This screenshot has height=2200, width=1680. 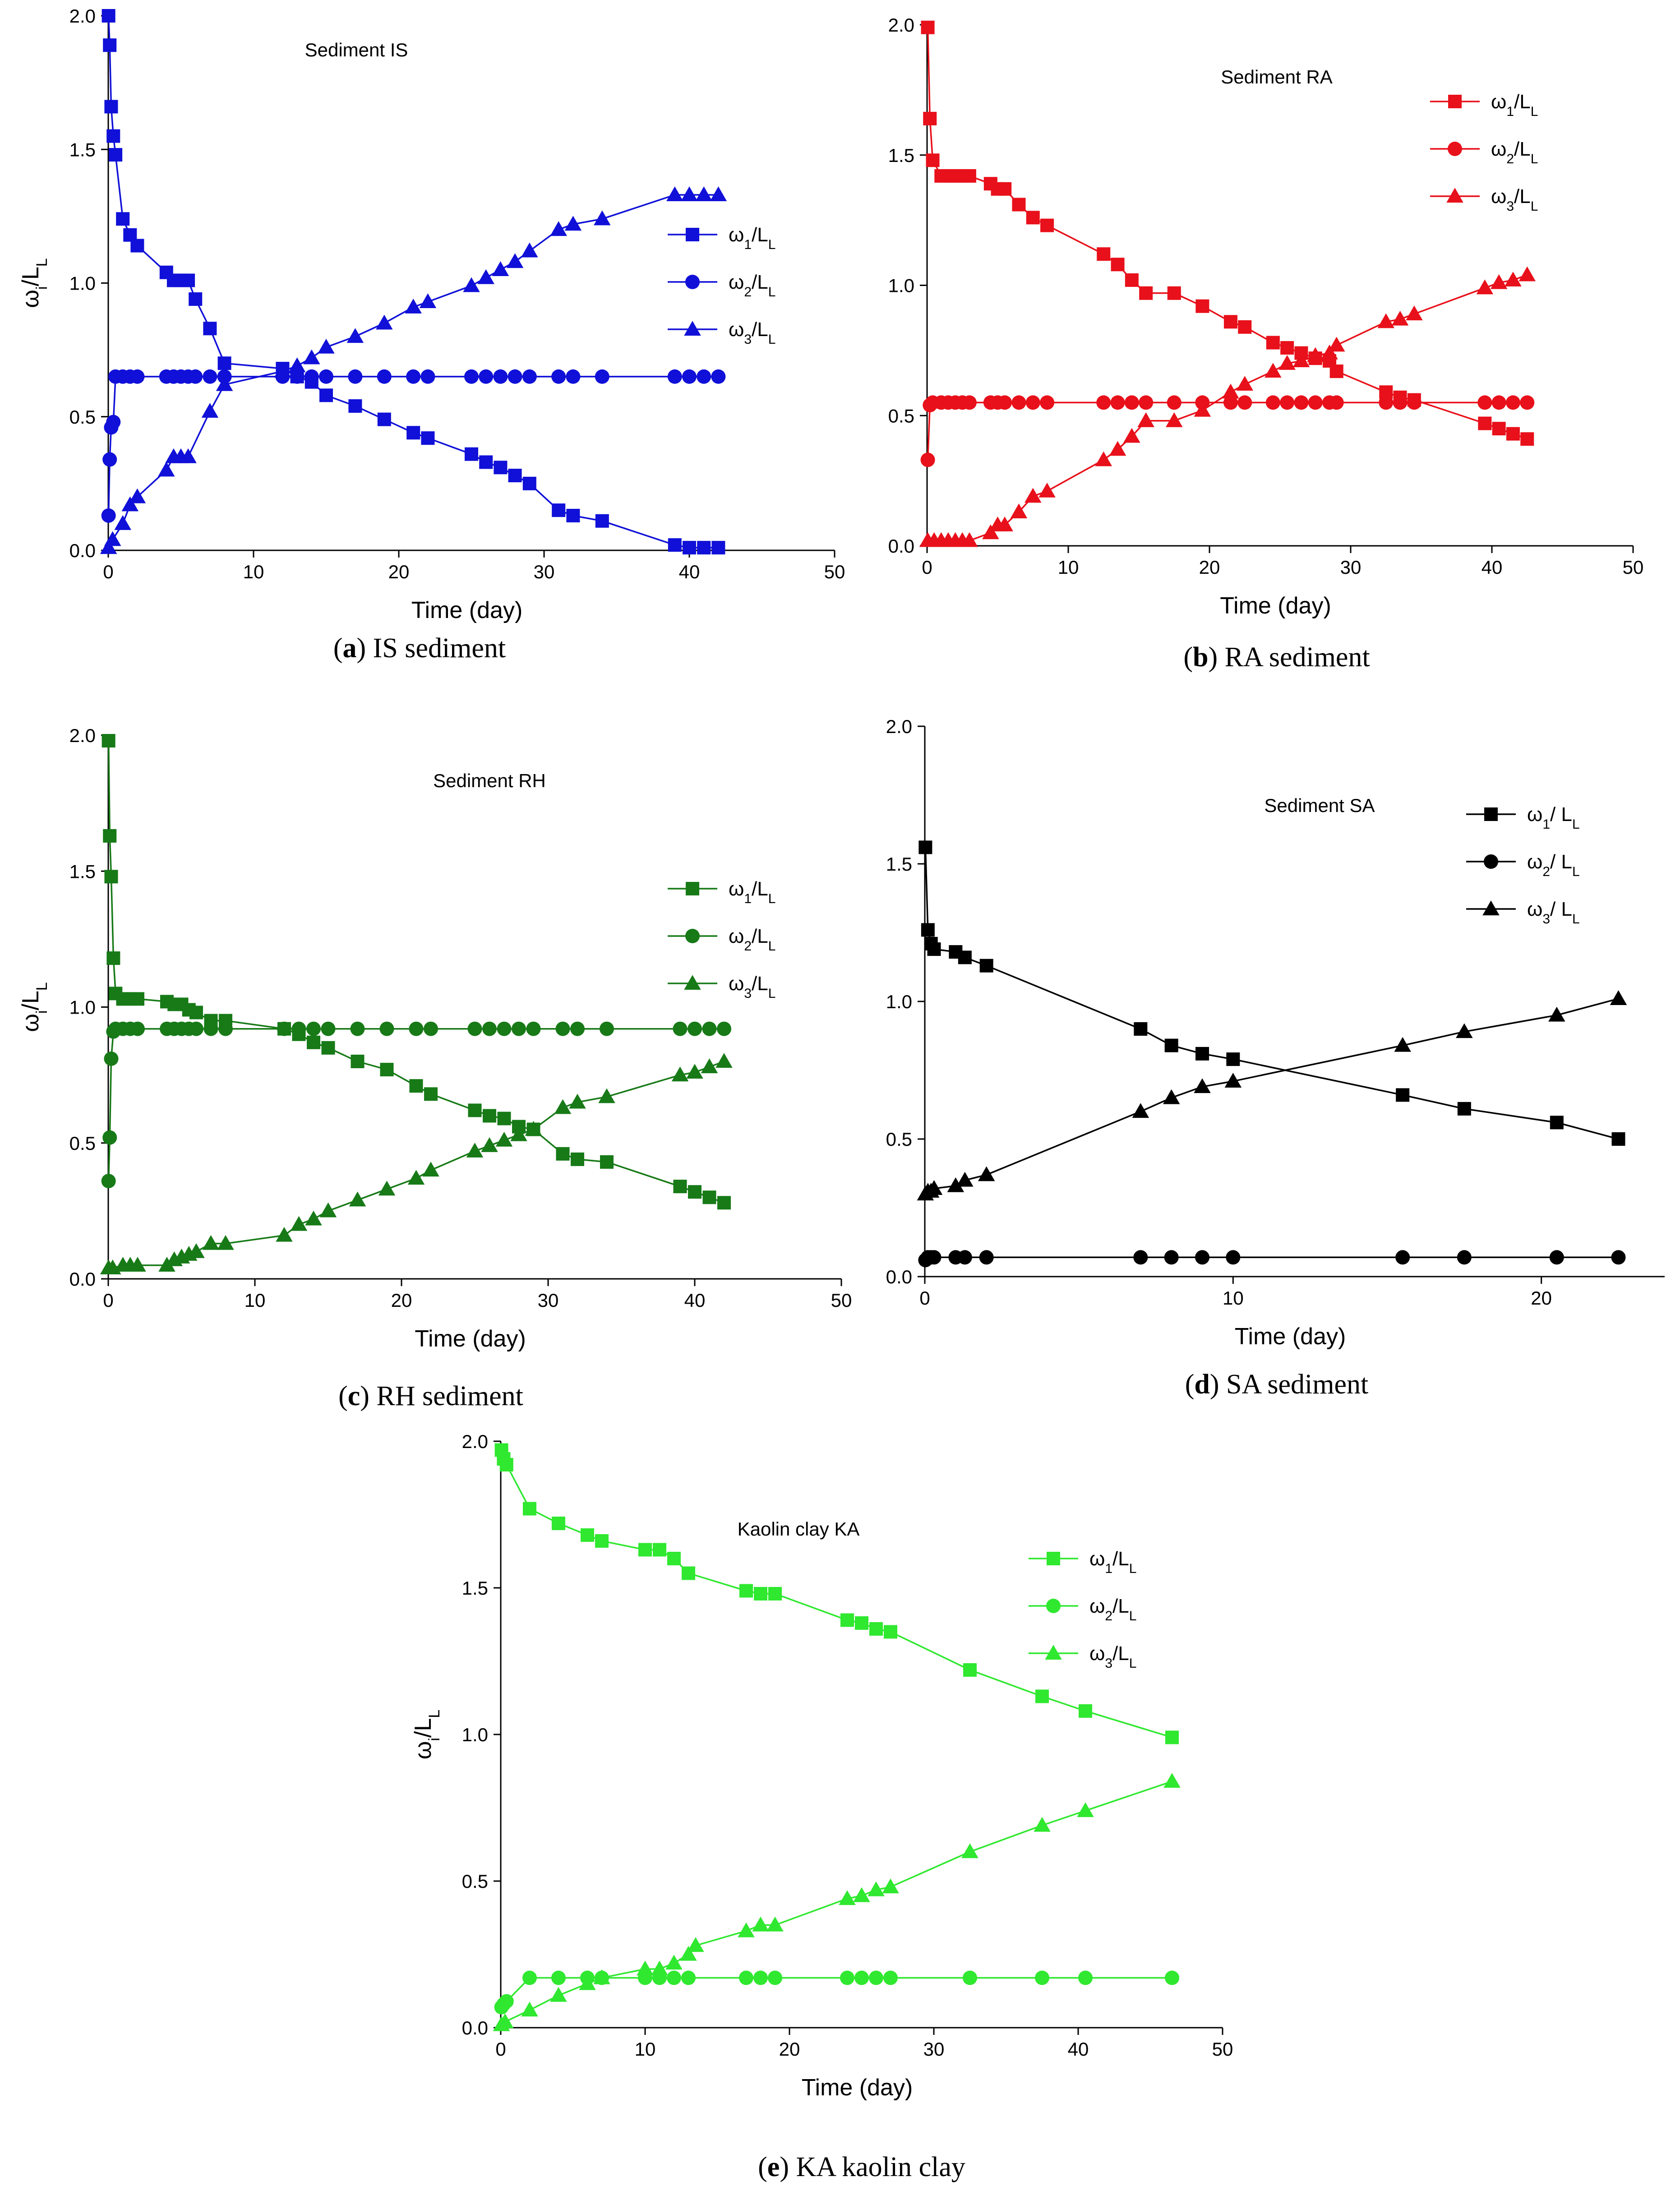 I want to click on x-tick-label: 10, so click(x=645, y=2049).